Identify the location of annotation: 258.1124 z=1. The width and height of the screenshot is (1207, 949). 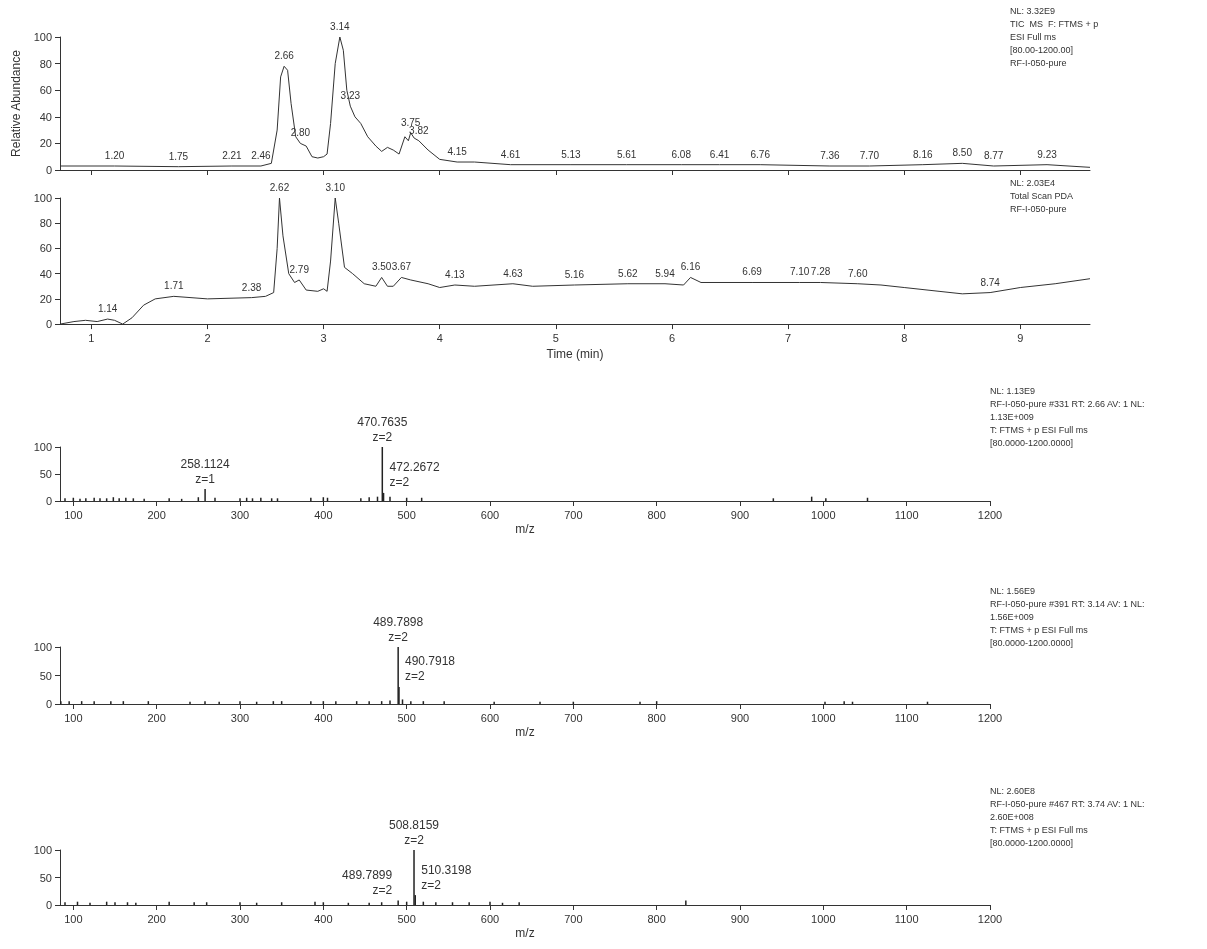
(205, 471).